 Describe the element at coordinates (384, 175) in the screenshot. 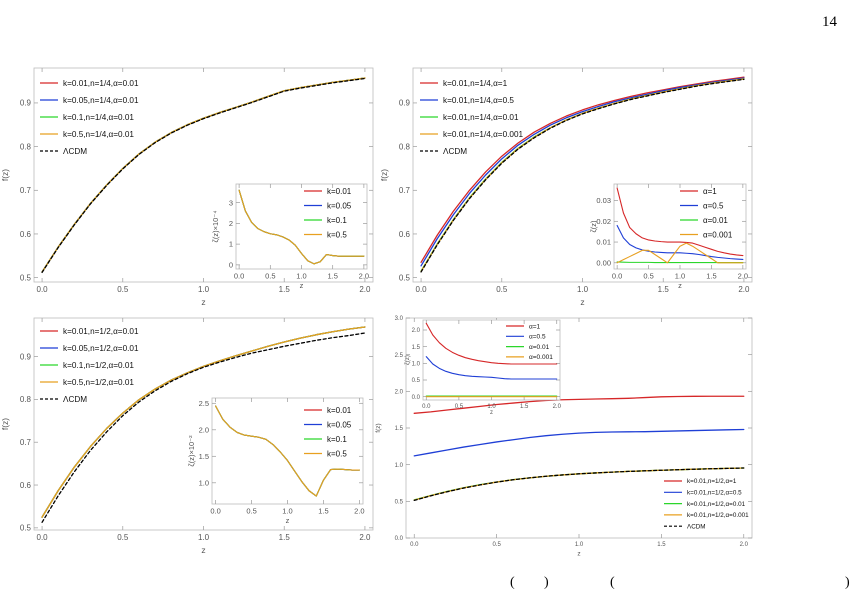

I see `panel-b-ylabel: f(z)` at that location.